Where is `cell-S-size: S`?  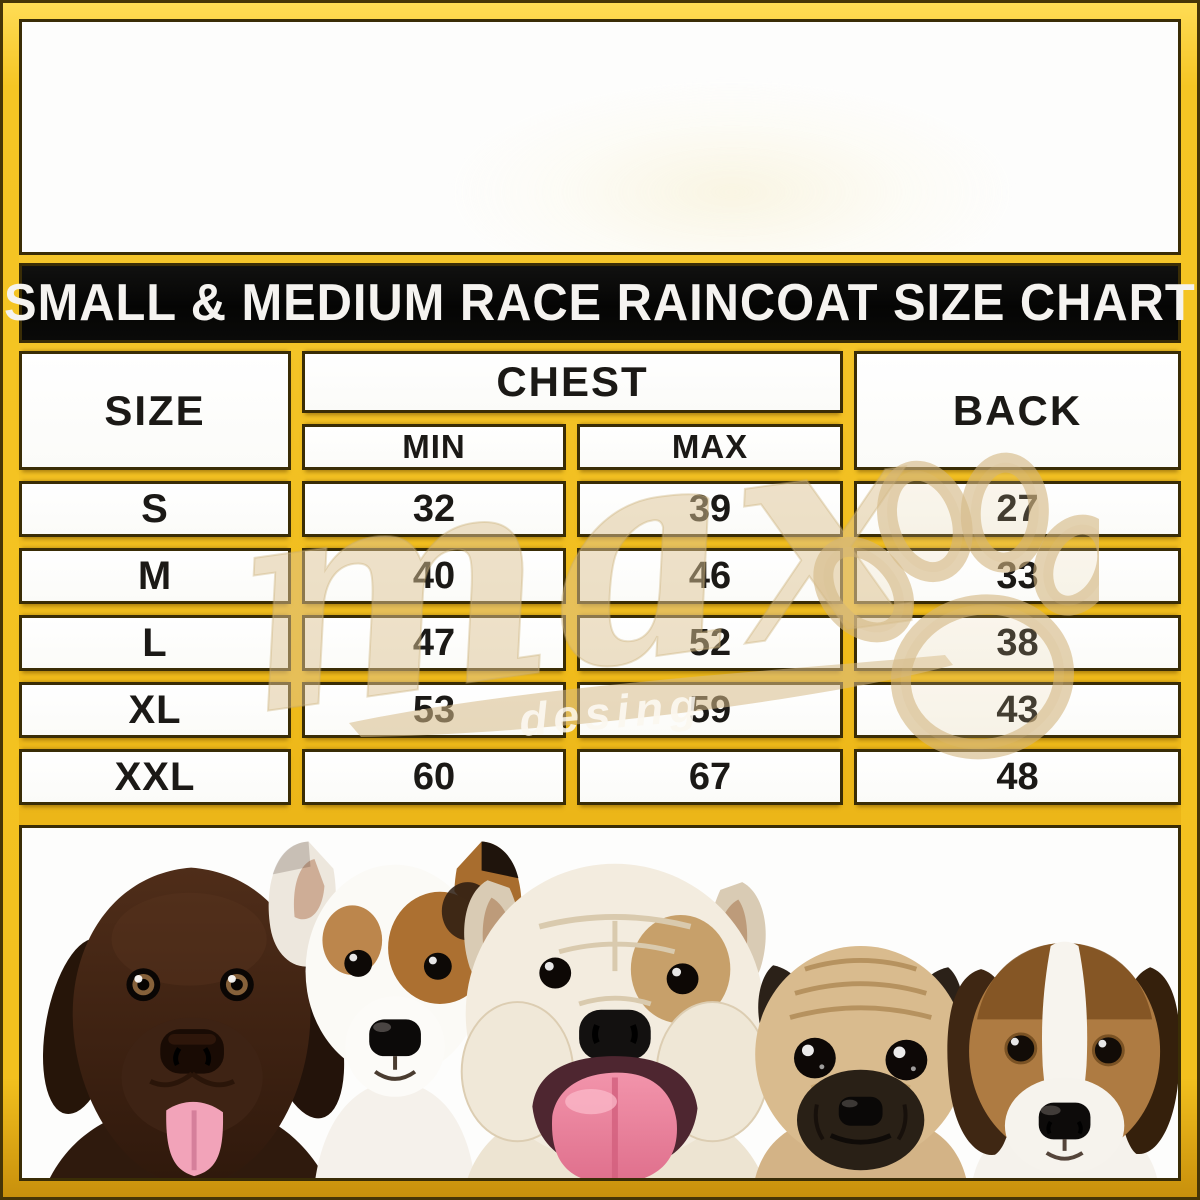
cell-S-size: S is located at coordinates (155, 509).